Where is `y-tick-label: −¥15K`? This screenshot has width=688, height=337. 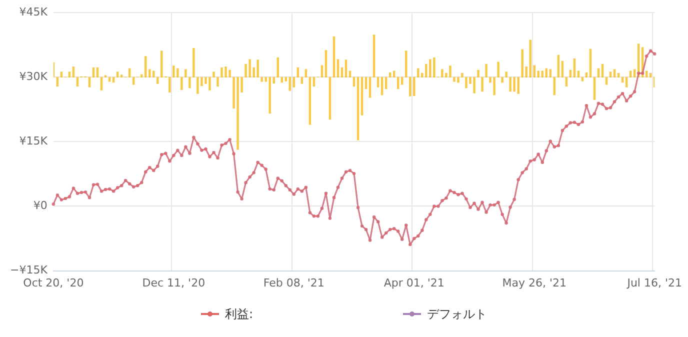
y-tick-label: −¥15K is located at coordinates (29, 270).